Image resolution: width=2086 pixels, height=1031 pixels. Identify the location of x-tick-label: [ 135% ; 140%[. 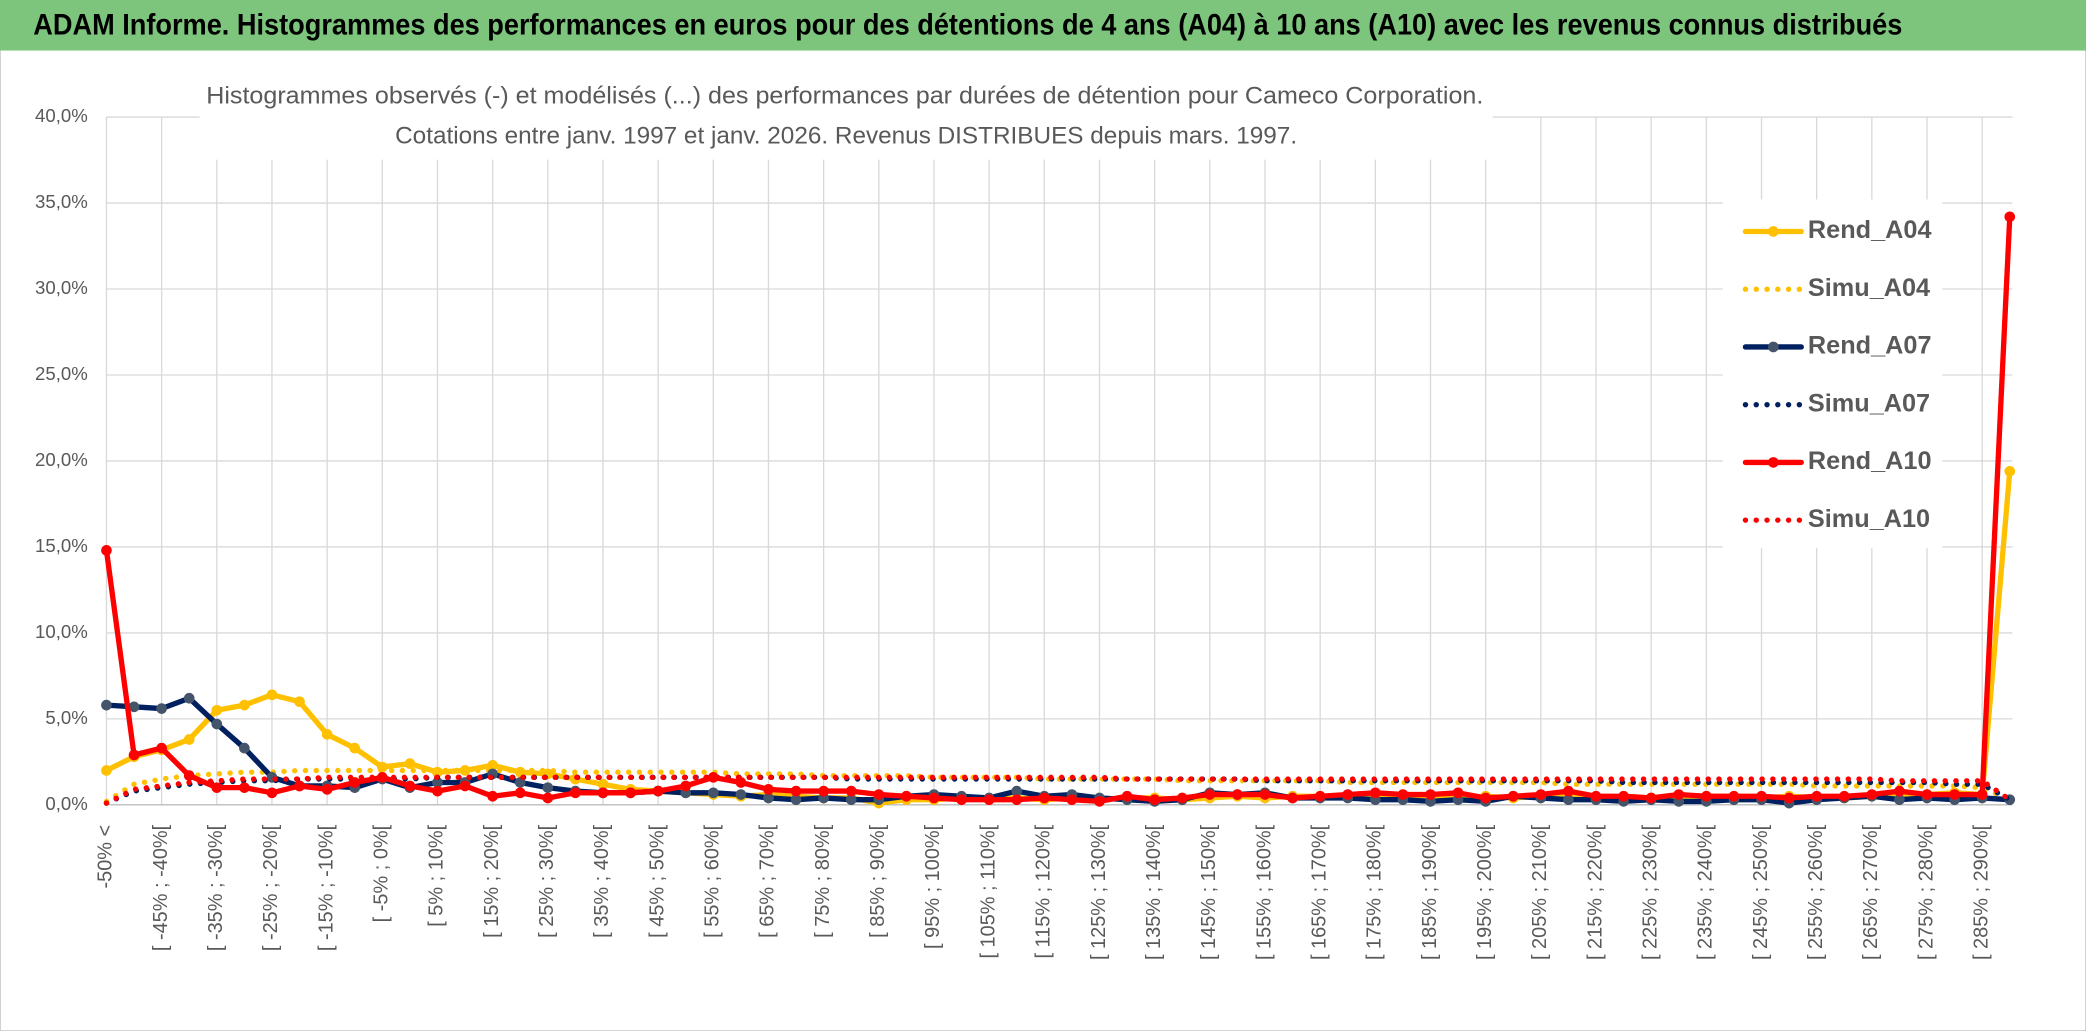
(1154, 892).